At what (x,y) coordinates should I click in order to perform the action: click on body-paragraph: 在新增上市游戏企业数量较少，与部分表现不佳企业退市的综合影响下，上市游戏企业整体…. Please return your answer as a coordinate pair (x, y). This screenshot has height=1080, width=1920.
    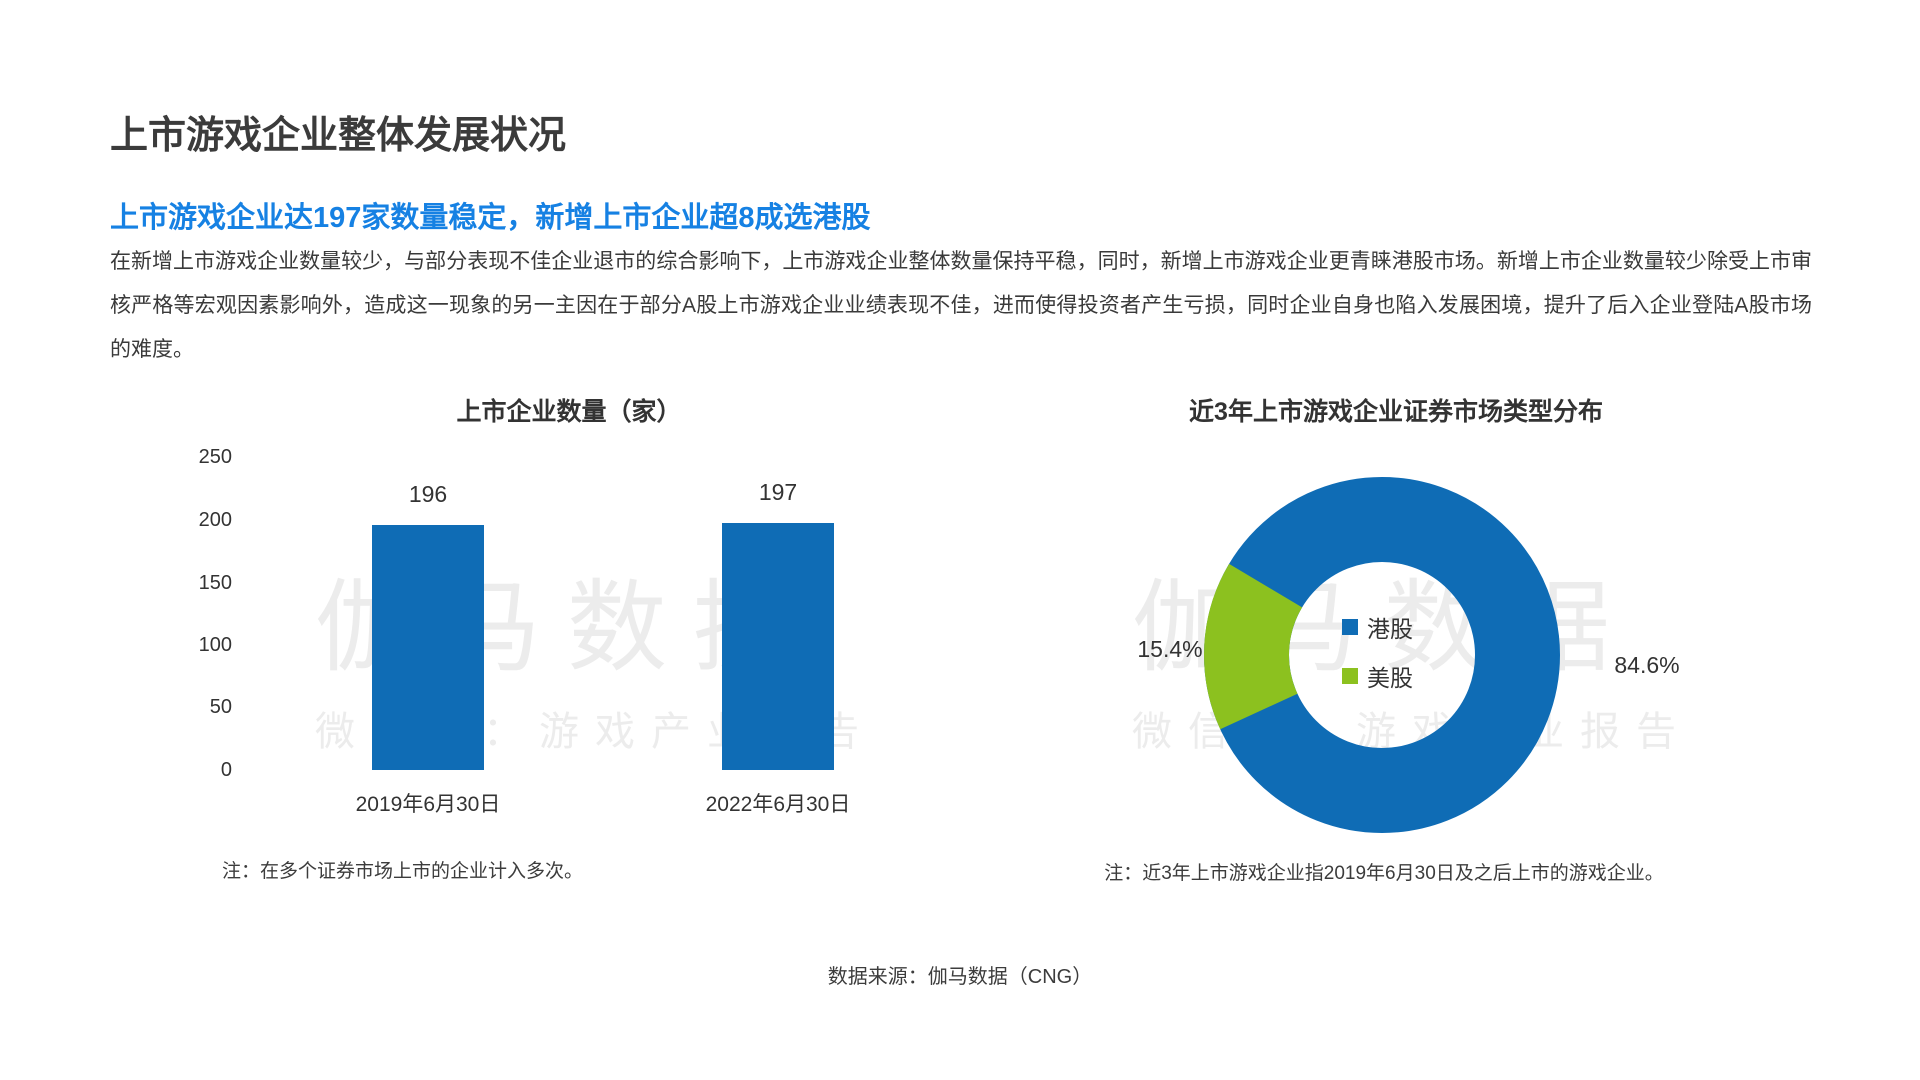
    Looking at the image, I should click on (961, 305).